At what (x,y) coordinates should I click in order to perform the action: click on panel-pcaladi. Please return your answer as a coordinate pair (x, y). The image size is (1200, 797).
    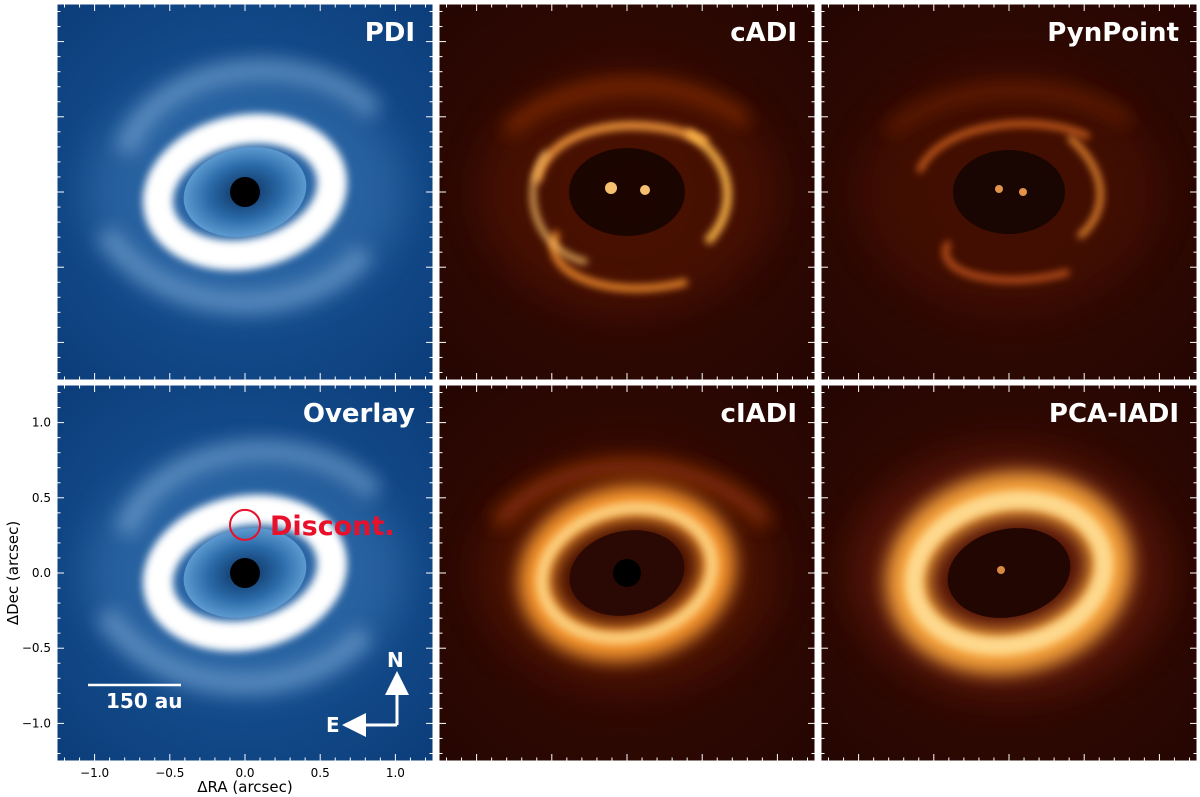
    Looking at the image, I should click on (1009, 573).